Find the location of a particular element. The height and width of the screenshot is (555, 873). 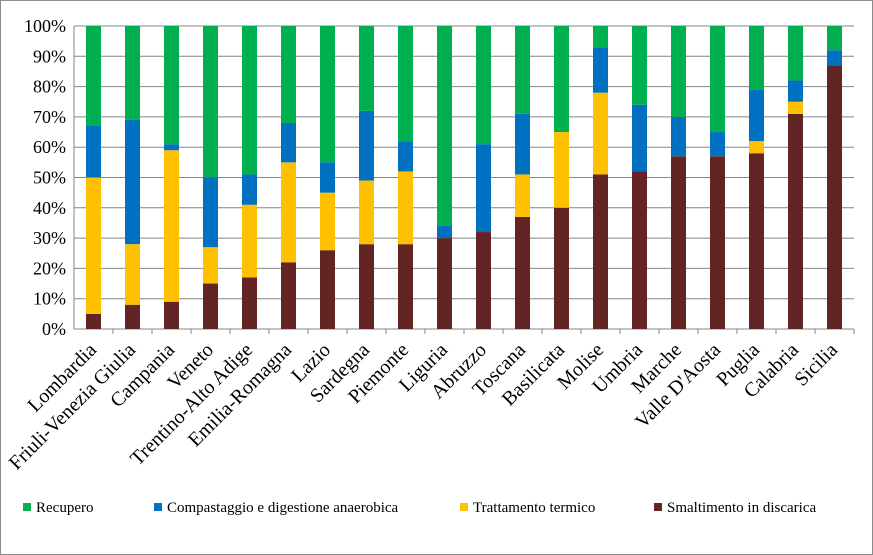

bar-calabria-recupero is located at coordinates (795, 53).